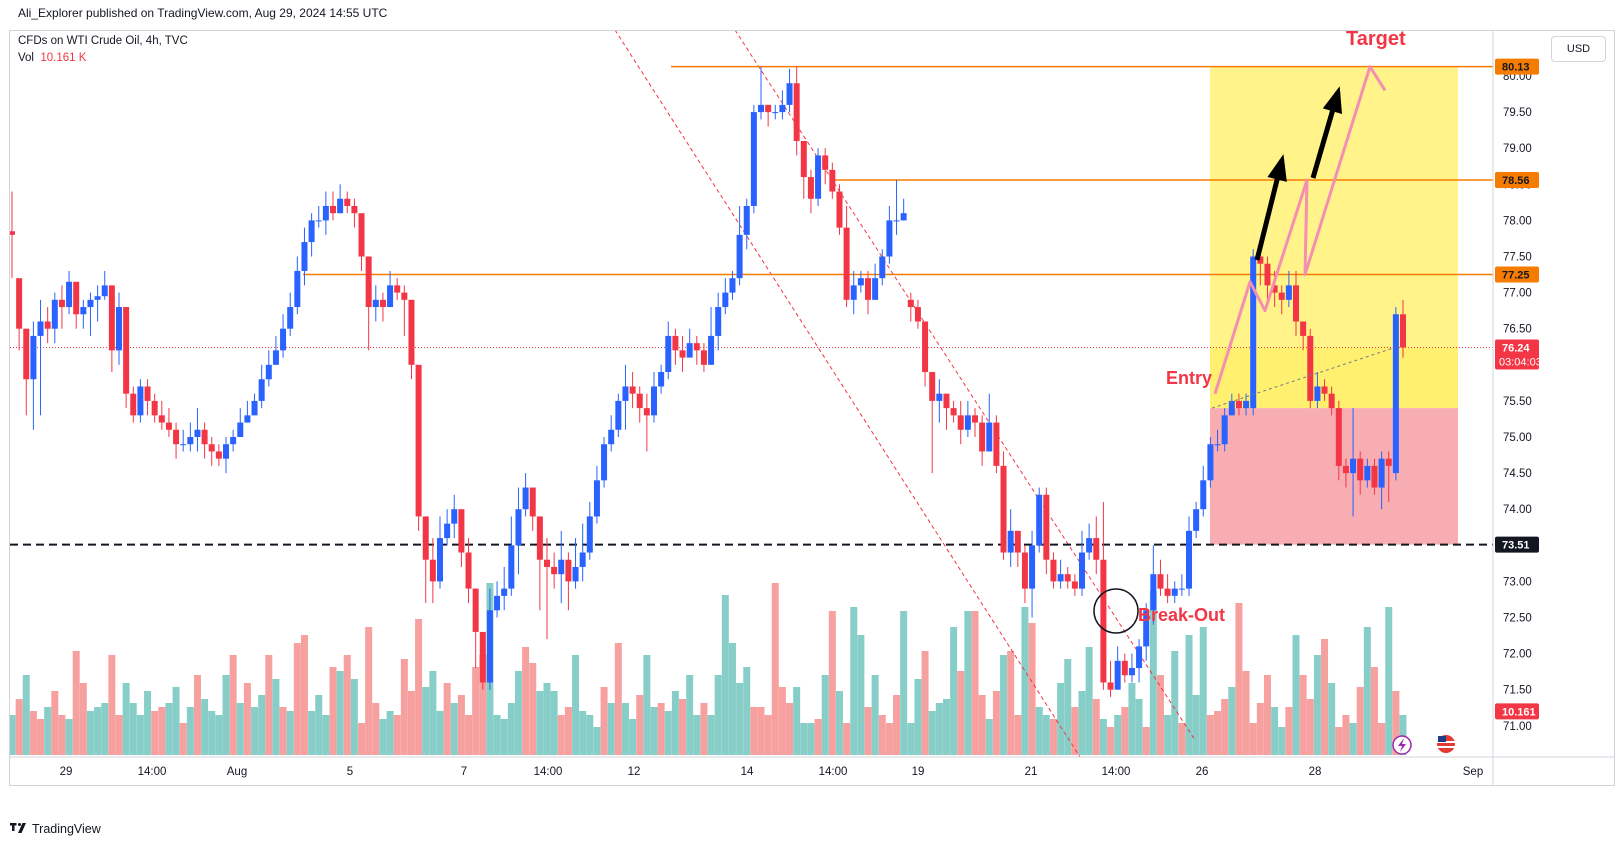 Image resolution: width=1623 pixels, height=847 pixels. Describe the element at coordinates (1202, 772) in the screenshot. I see `x-tick-label: 26` at that location.